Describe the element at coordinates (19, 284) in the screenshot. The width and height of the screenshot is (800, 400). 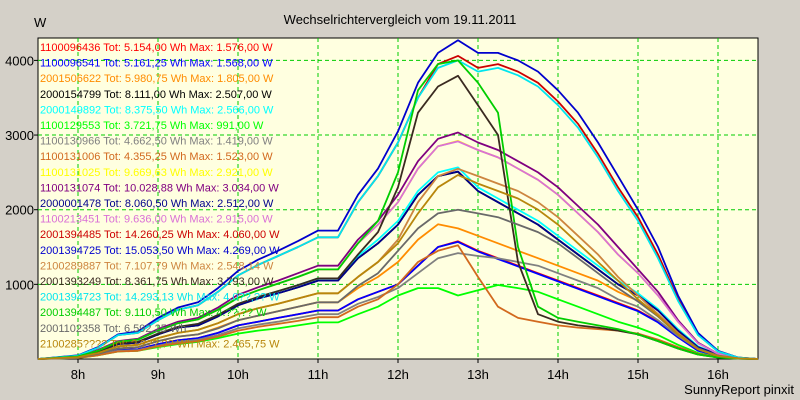
I see `y-tick-label: 1000` at that location.